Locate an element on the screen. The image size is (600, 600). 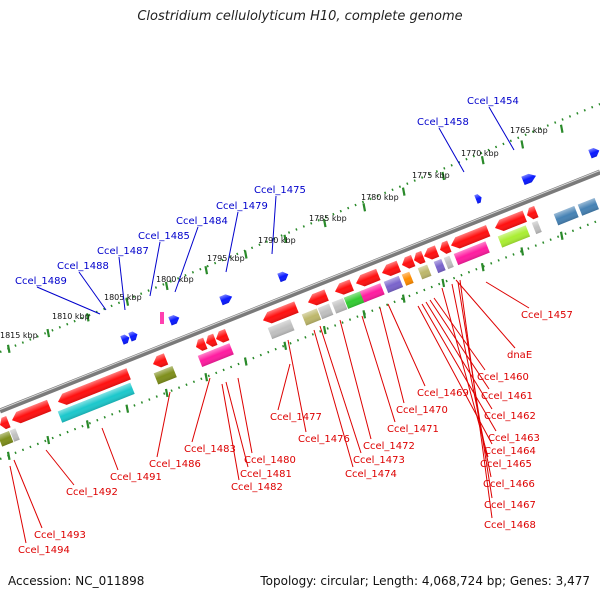
red-gene-label: Ccel_1472 is located at coordinates (389, 446).